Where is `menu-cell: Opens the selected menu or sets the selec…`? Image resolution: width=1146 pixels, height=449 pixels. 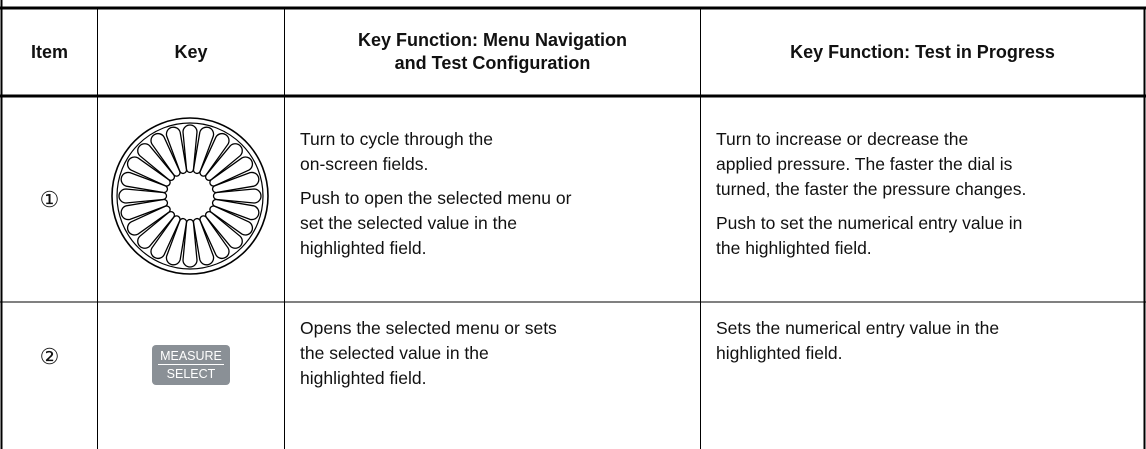
menu-cell: Opens the selected menu or sets the selec… is located at coordinates (492, 358).